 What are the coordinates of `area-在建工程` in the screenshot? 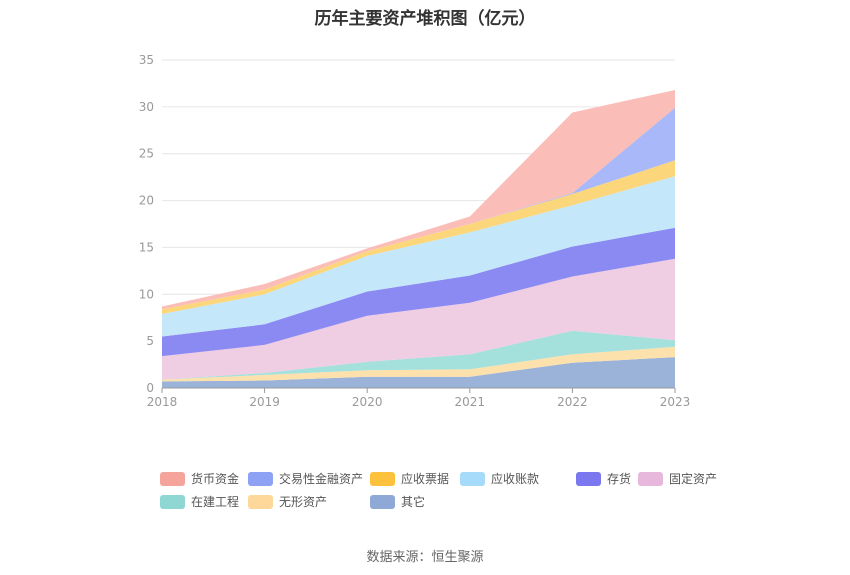 It's located at (418, 355).